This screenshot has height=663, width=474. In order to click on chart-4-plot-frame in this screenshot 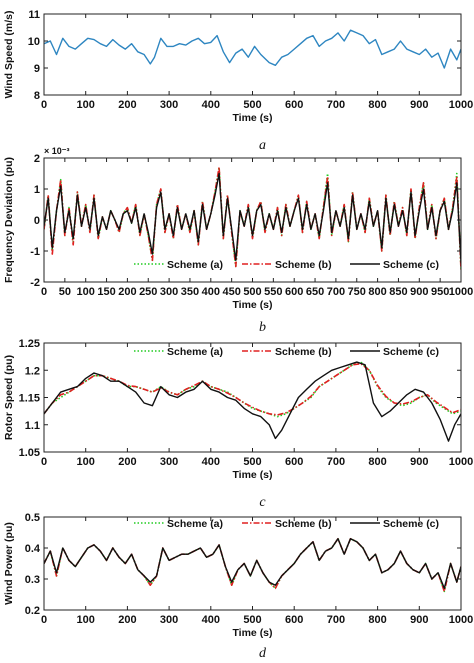, I will do `click(252, 563)`.